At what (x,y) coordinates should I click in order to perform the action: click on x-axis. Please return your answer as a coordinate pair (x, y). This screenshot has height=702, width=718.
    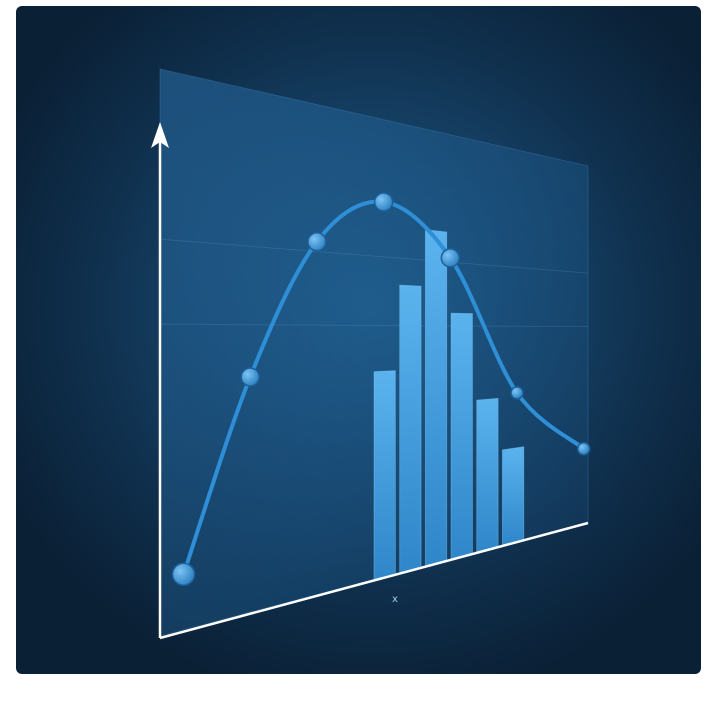
    Looking at the image, I should click on (374, 580).